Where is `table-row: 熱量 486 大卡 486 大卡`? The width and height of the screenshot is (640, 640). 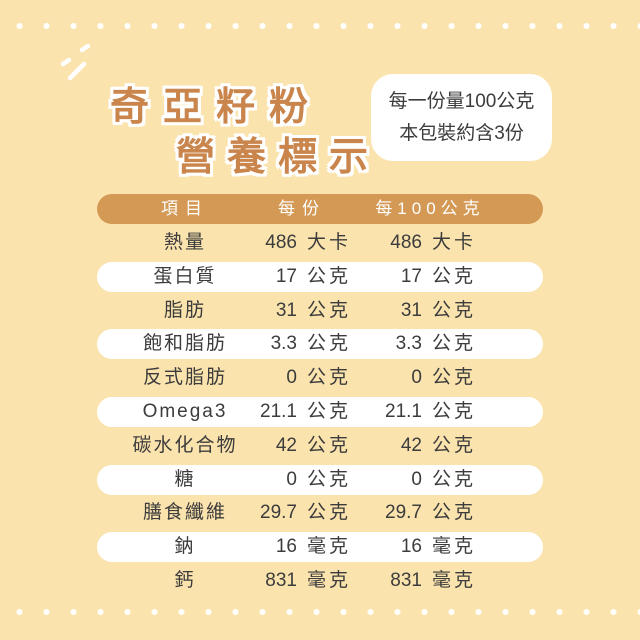 table-row: 熱量 486 大卡 486 大卡 is located at coordinates (320, 243).